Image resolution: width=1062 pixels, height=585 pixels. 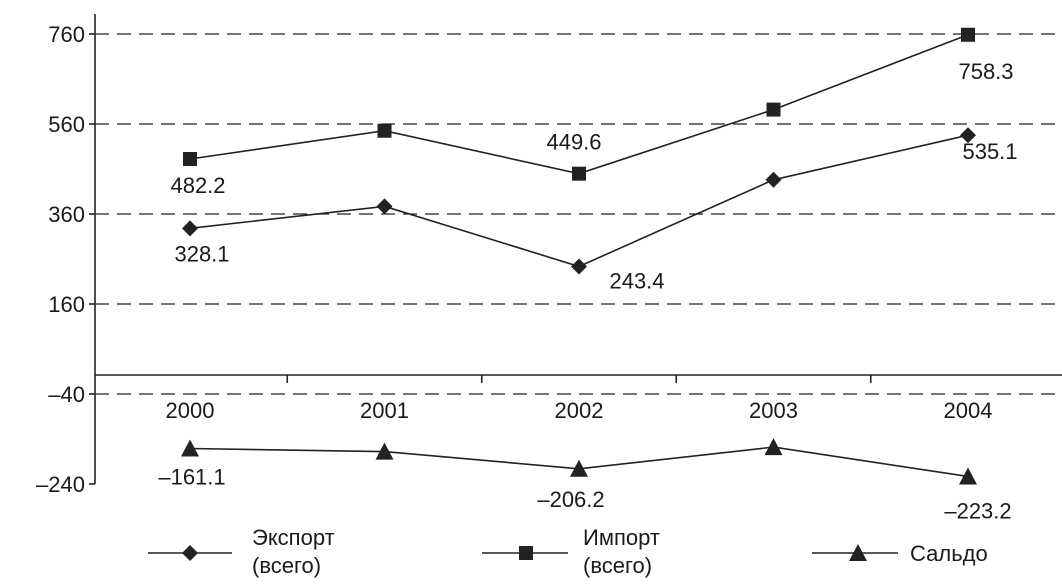 I want to click on import-data-label: 758.3, so click(x=985, y=71).